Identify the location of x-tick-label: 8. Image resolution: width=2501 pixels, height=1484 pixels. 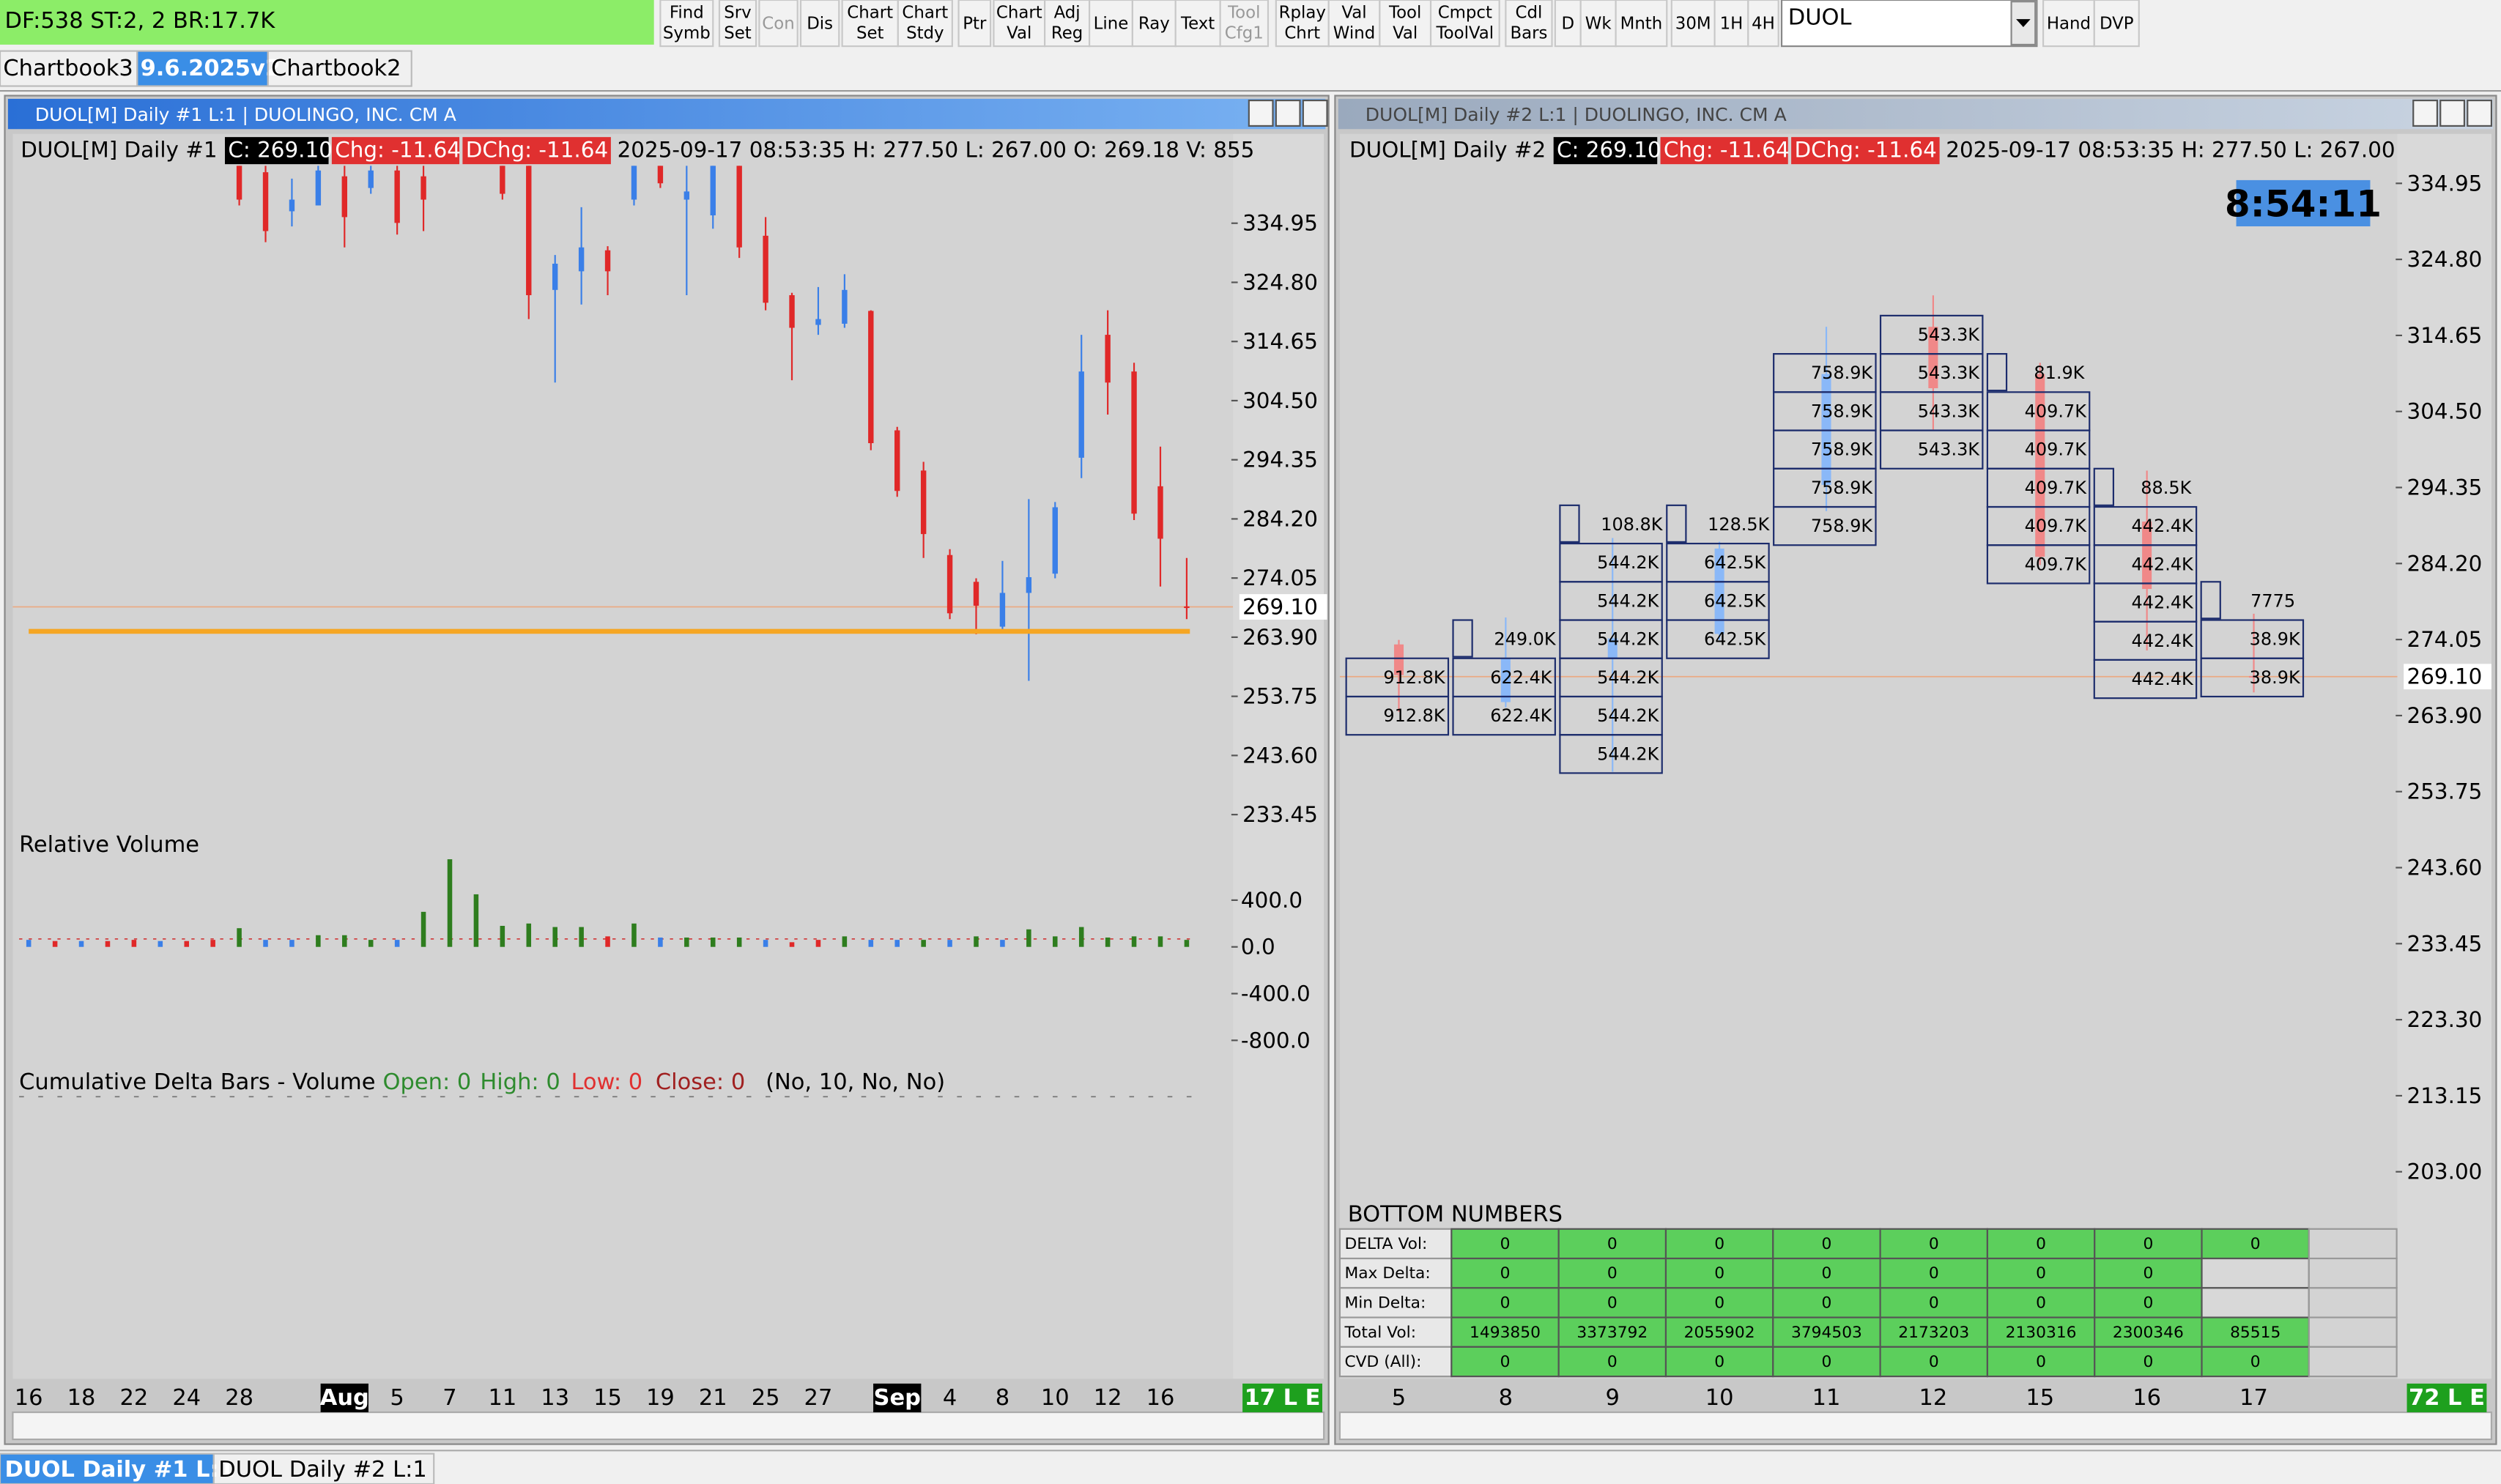
(1506, 1398).